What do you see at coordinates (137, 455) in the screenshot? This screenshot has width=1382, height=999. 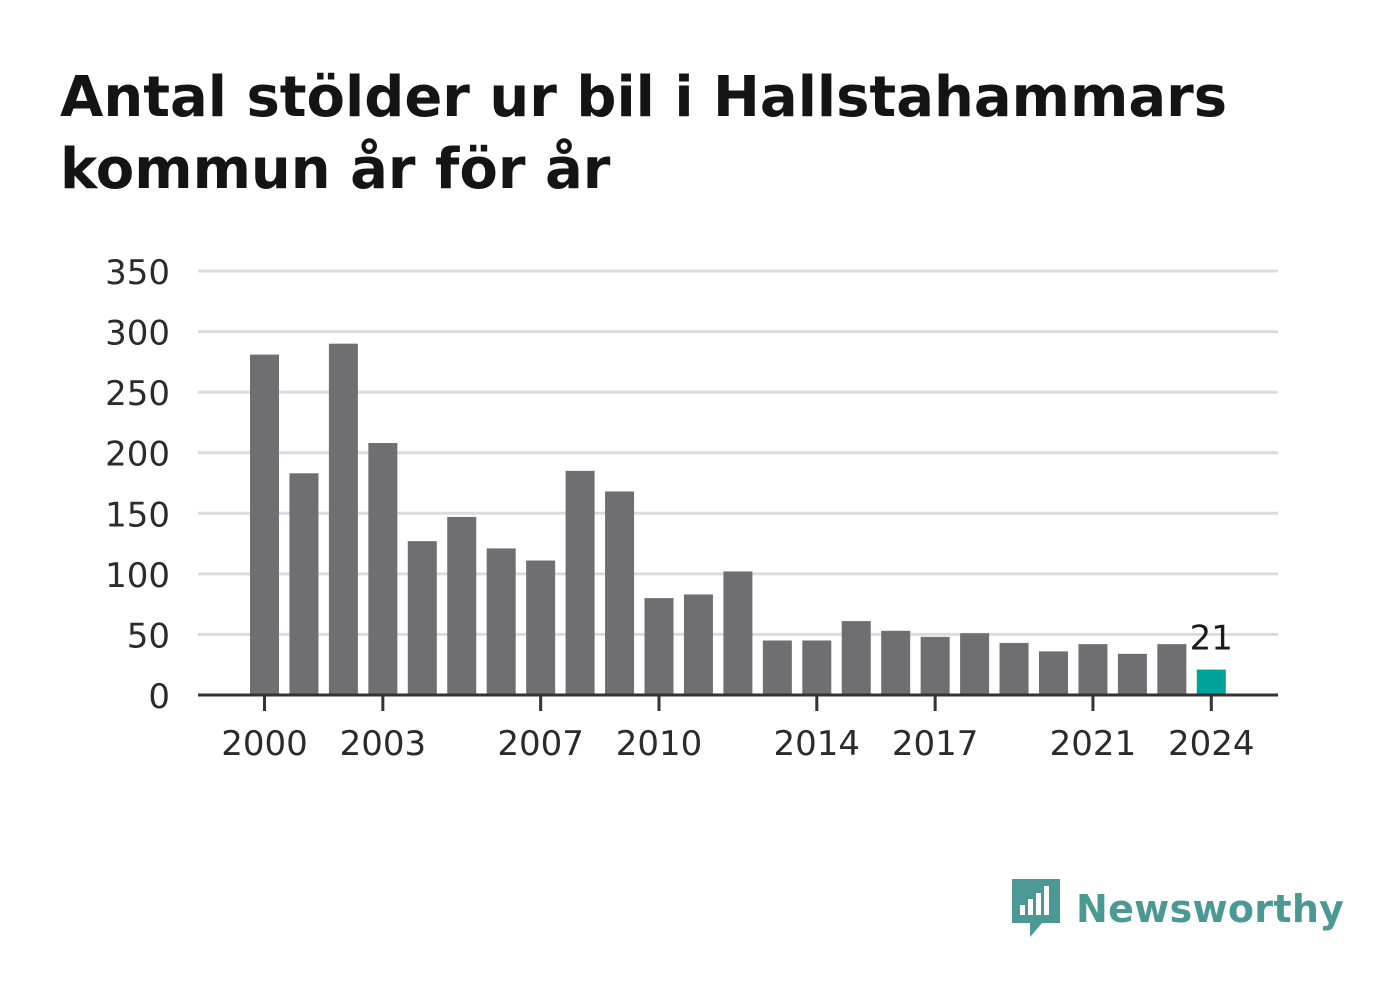 I see `y-tick-label: 200` at bounding box center [137, 455].